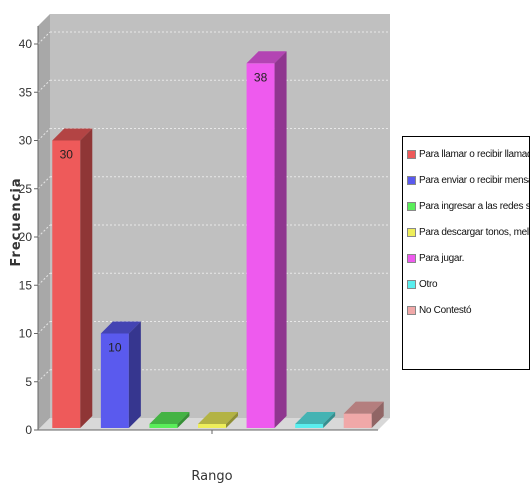  I want to click on bar: 30, so click(72, 278).